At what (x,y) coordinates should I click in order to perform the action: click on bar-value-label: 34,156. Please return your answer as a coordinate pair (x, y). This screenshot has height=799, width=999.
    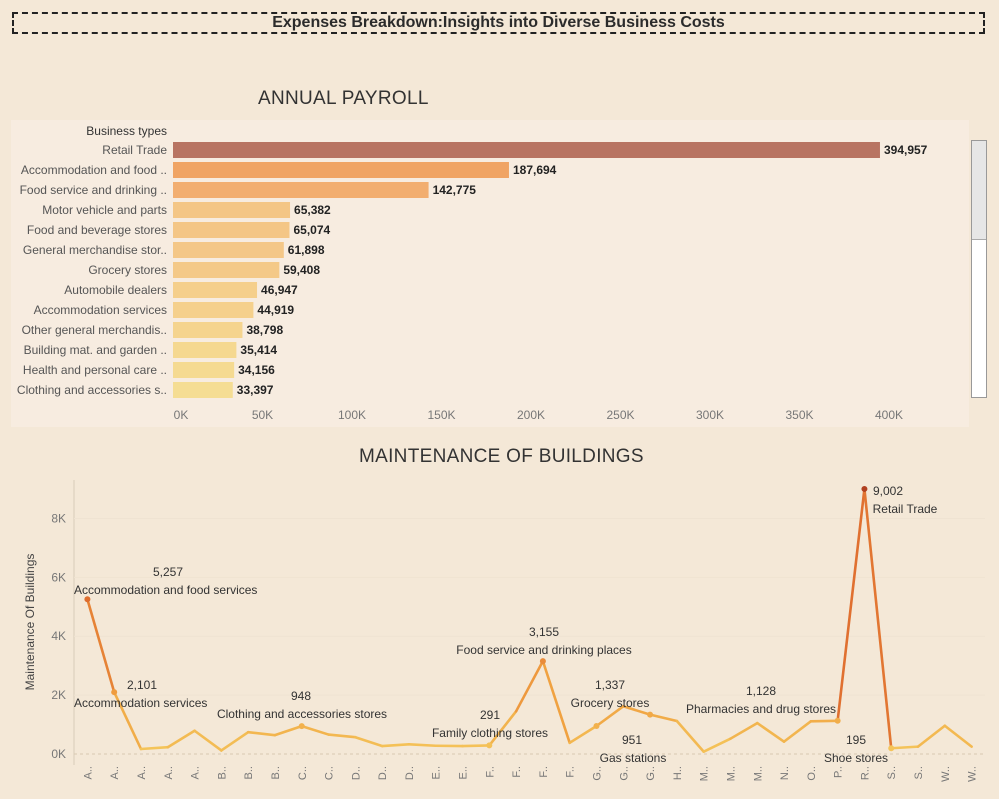
    Looking at the image, I should click on (256, 370).